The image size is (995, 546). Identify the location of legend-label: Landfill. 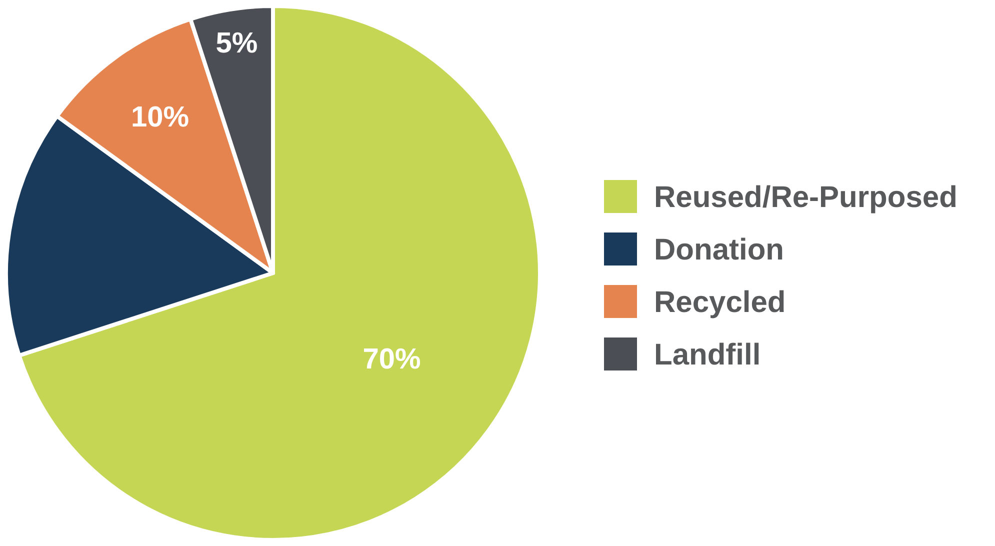
(707, 355).